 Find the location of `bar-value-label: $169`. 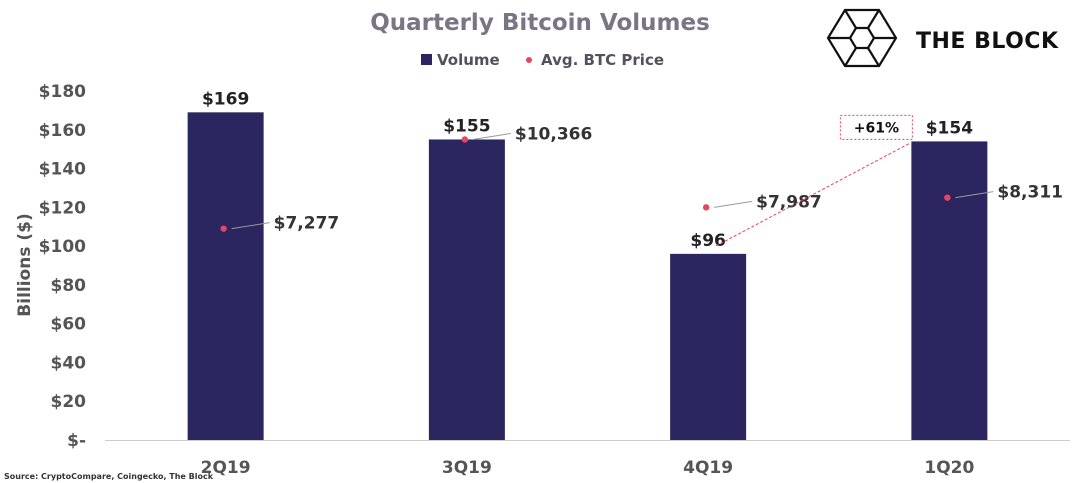

bar-value-label: $169 is located at coordinates (225, 99).